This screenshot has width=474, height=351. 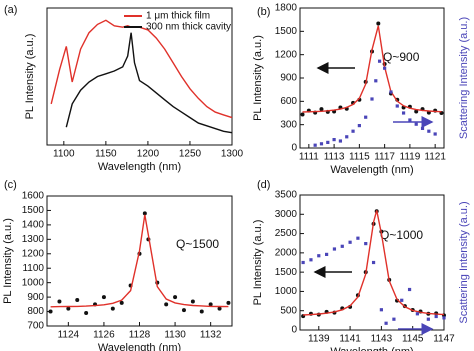 What do you see at coordinates (286, 195) in the screenshot?
I see `y-tick-label: 3500` at bounding box center [286, 195].